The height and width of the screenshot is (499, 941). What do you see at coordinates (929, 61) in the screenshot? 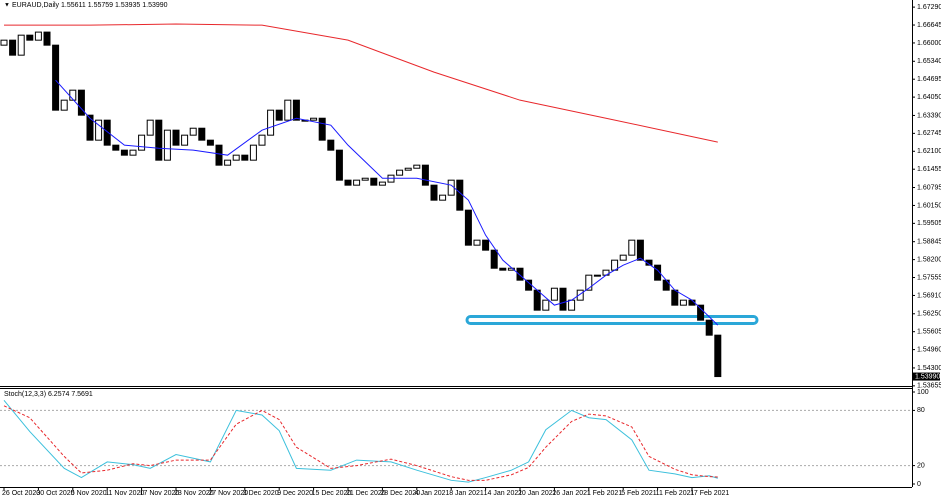
I see `y-tick-label: 1.65340` at bounding box center [929, 61].